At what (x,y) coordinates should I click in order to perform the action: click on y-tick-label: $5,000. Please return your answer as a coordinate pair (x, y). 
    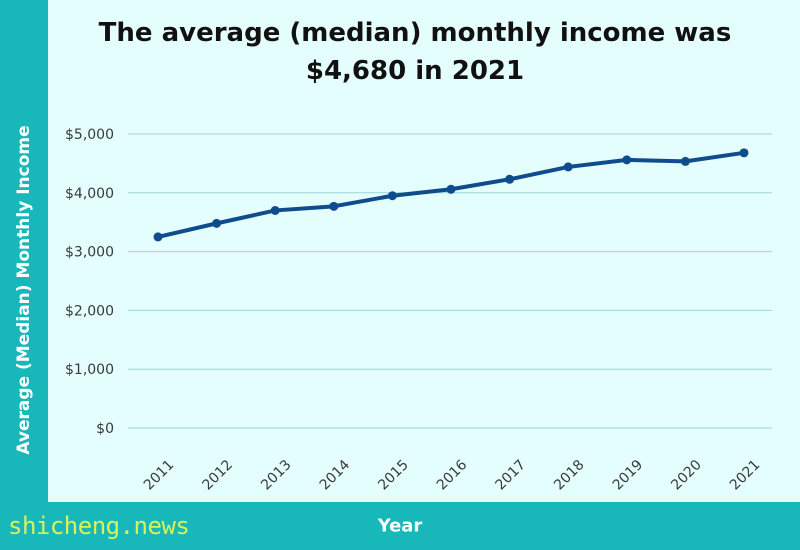
    Looking at the image, I should click on (89, 135).